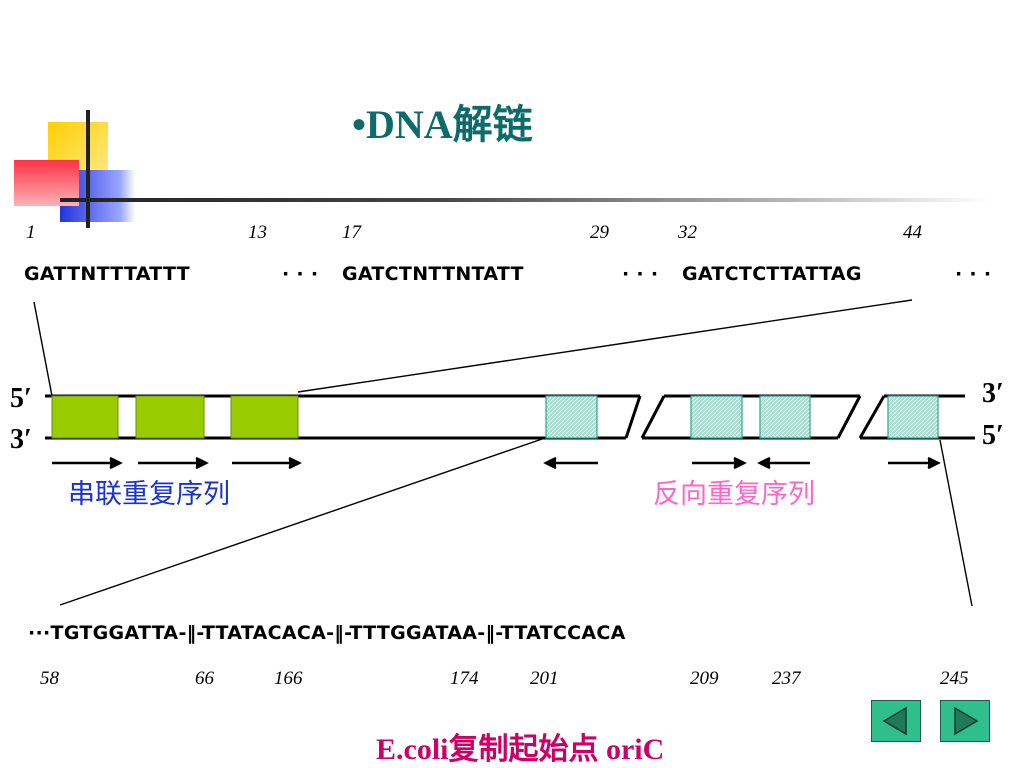  I want to click on top-seq-segment-1: GATTNTTTATTT, so click(107, 274).